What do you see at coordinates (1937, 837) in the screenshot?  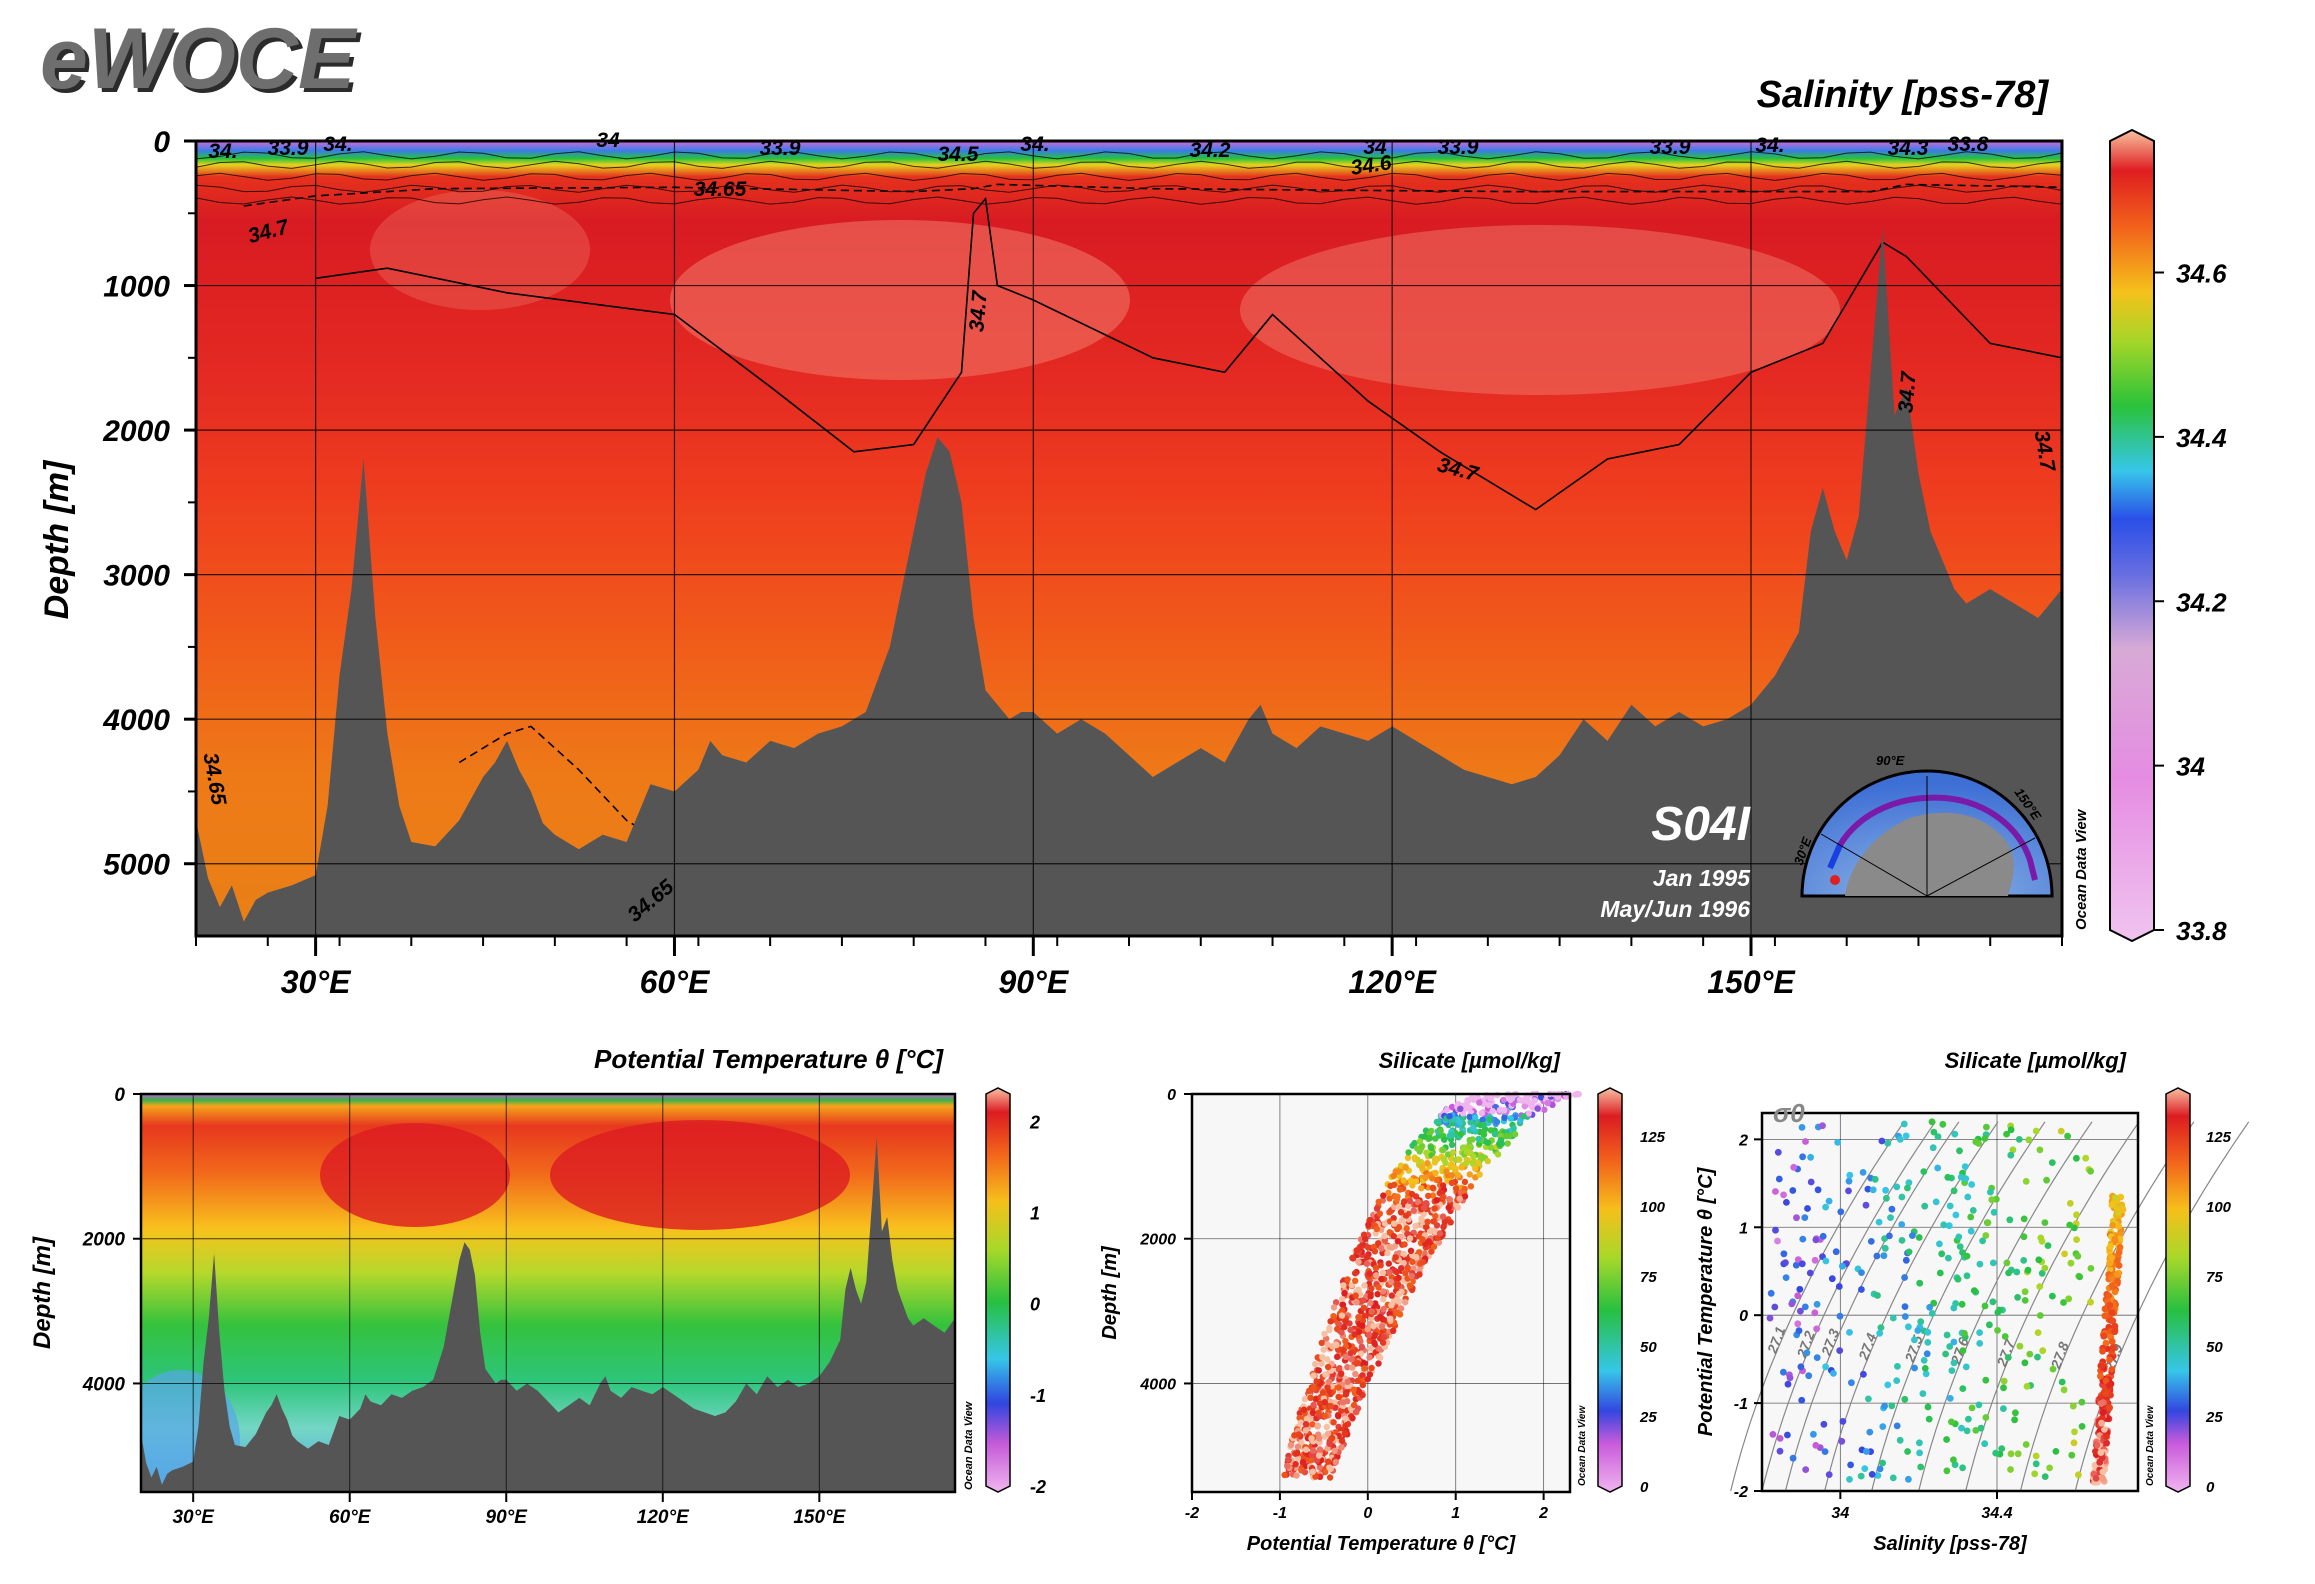 I see `cruise-track` at bounding box center [1937, 837].